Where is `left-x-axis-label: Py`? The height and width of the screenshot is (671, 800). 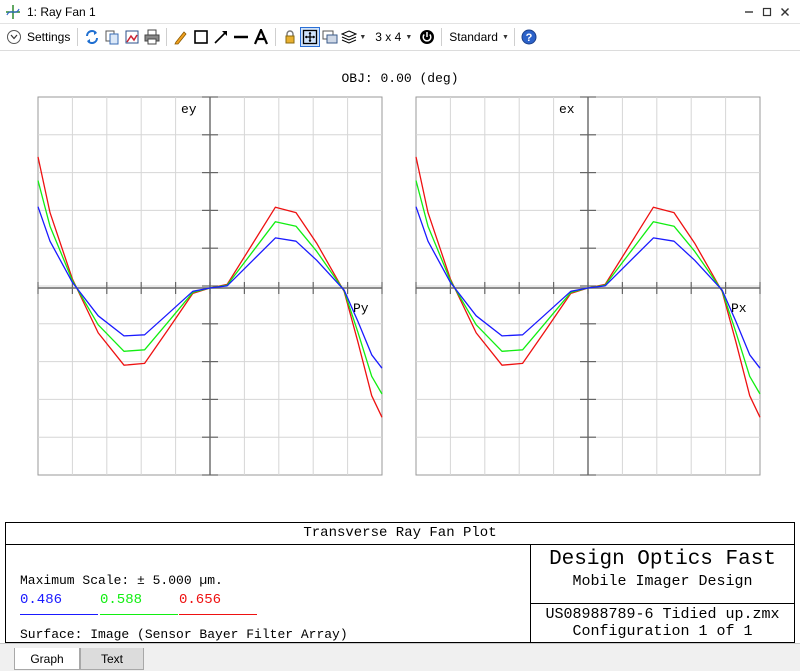
left-x-axis-label: Py is located at coordinates (361, 308).